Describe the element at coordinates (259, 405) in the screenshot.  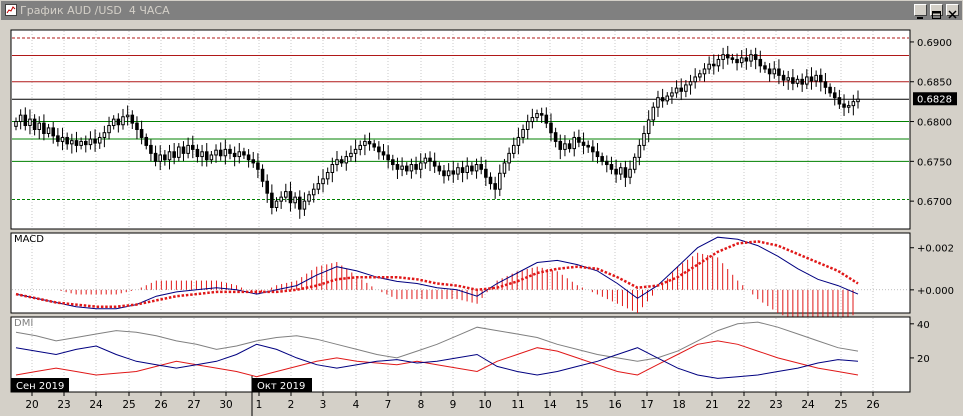
I see `time-tick-label: 1` at that location.